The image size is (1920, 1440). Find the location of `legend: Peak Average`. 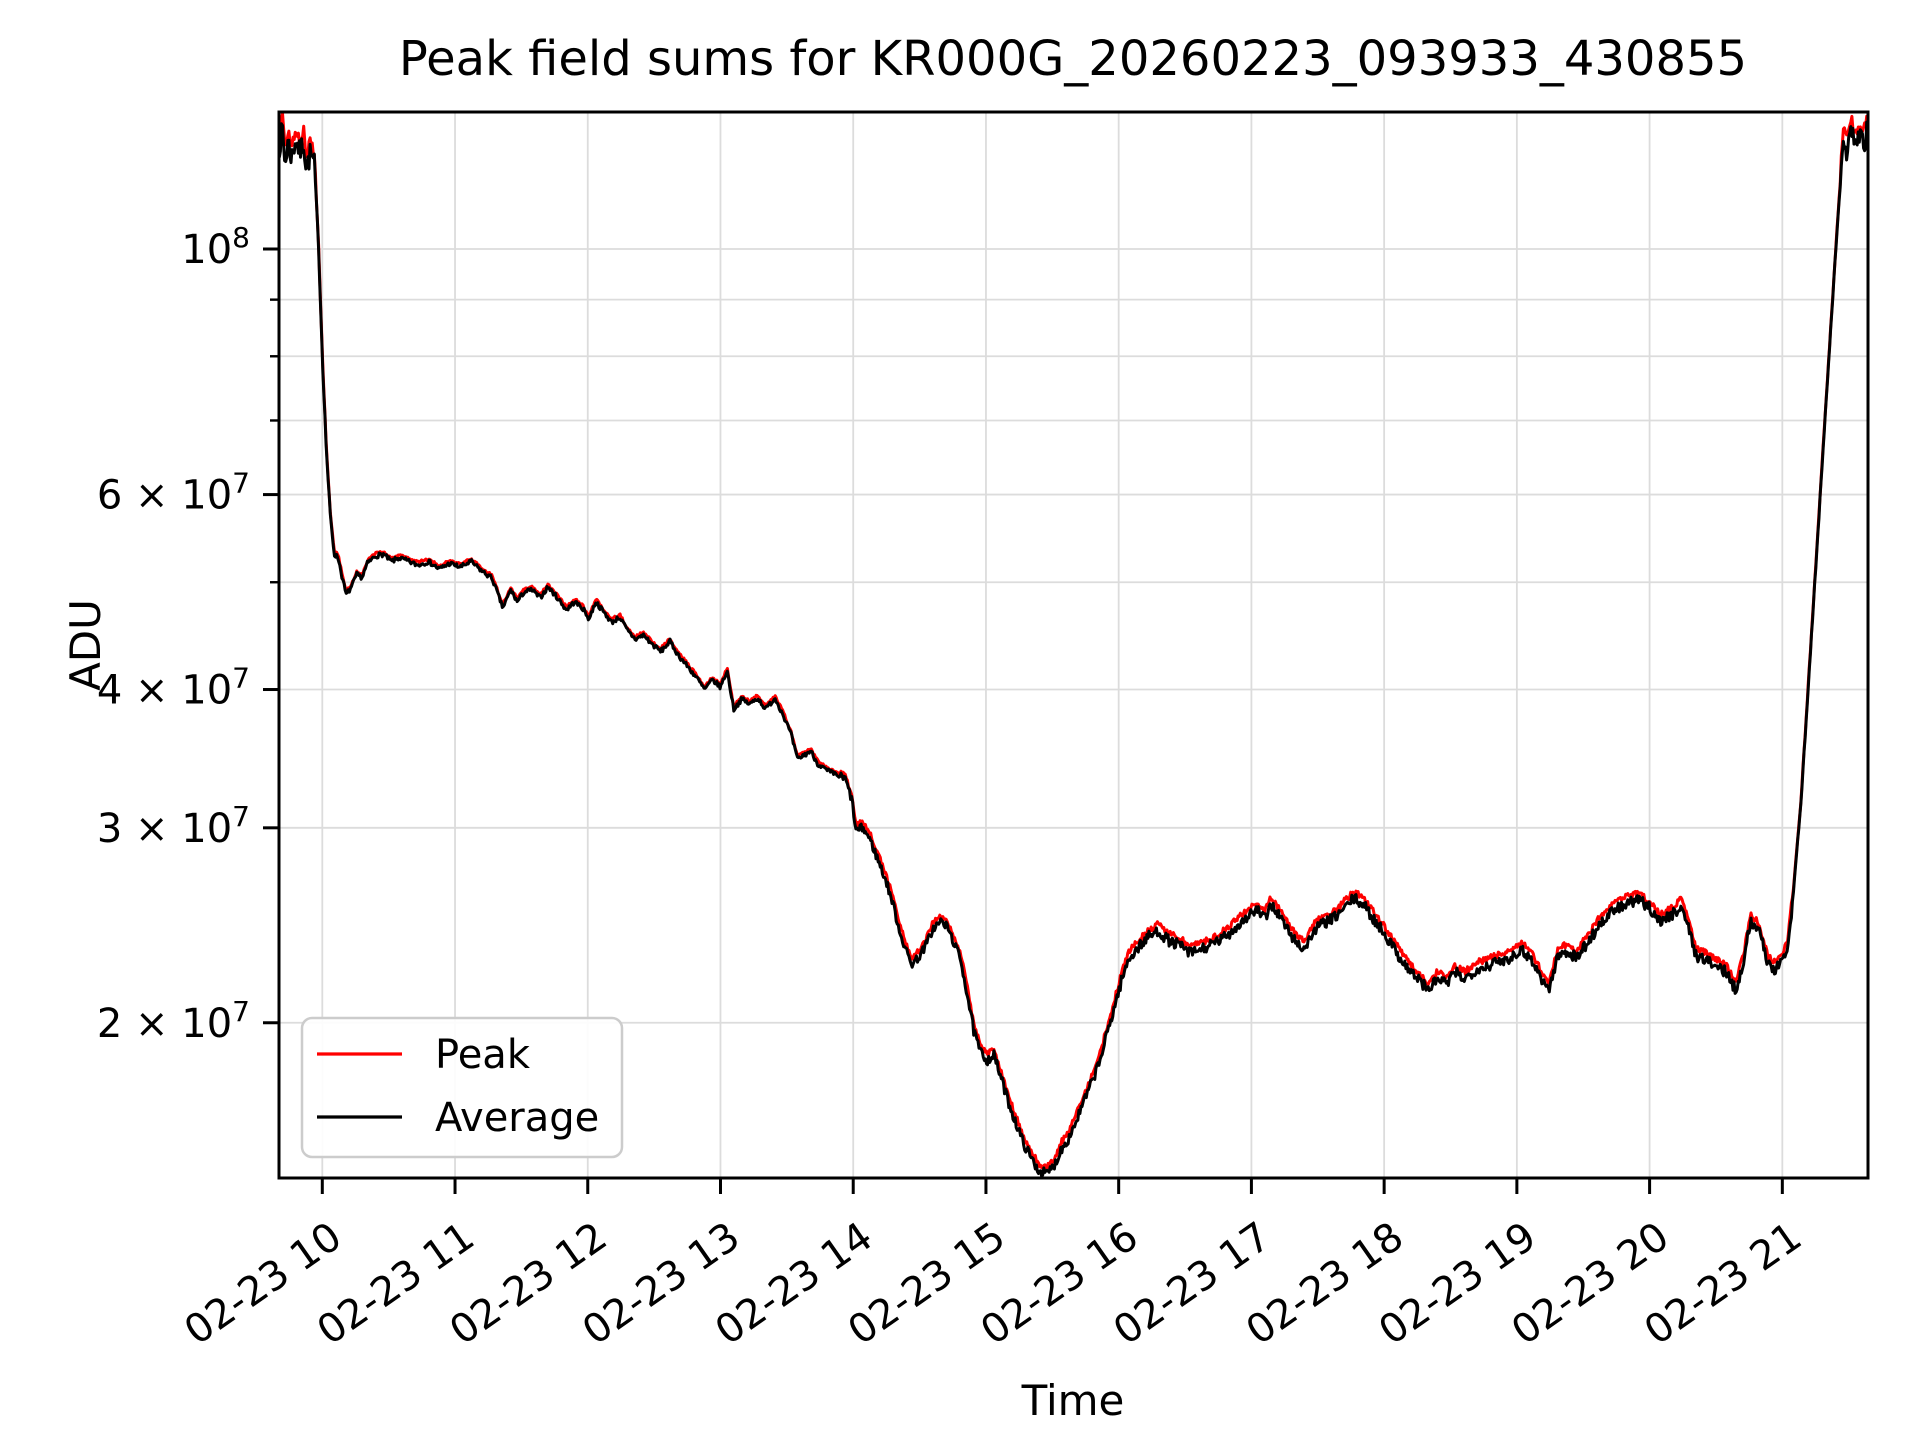

legend: Peak Average is located at coordinates (462, 1087).